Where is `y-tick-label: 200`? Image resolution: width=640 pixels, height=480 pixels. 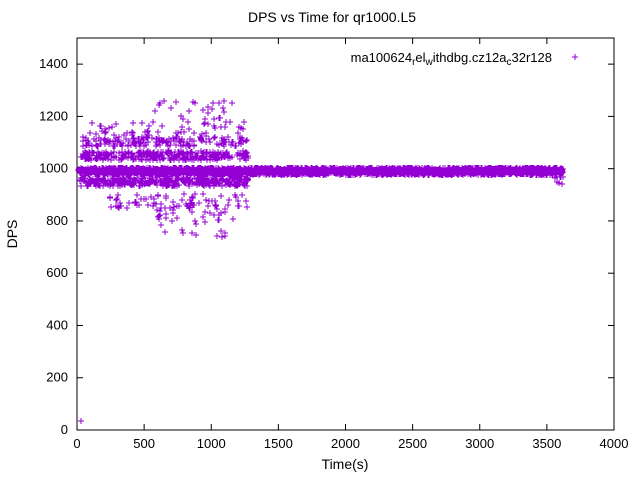
y-tick-label: 200 is located at coordinates (57, 377).